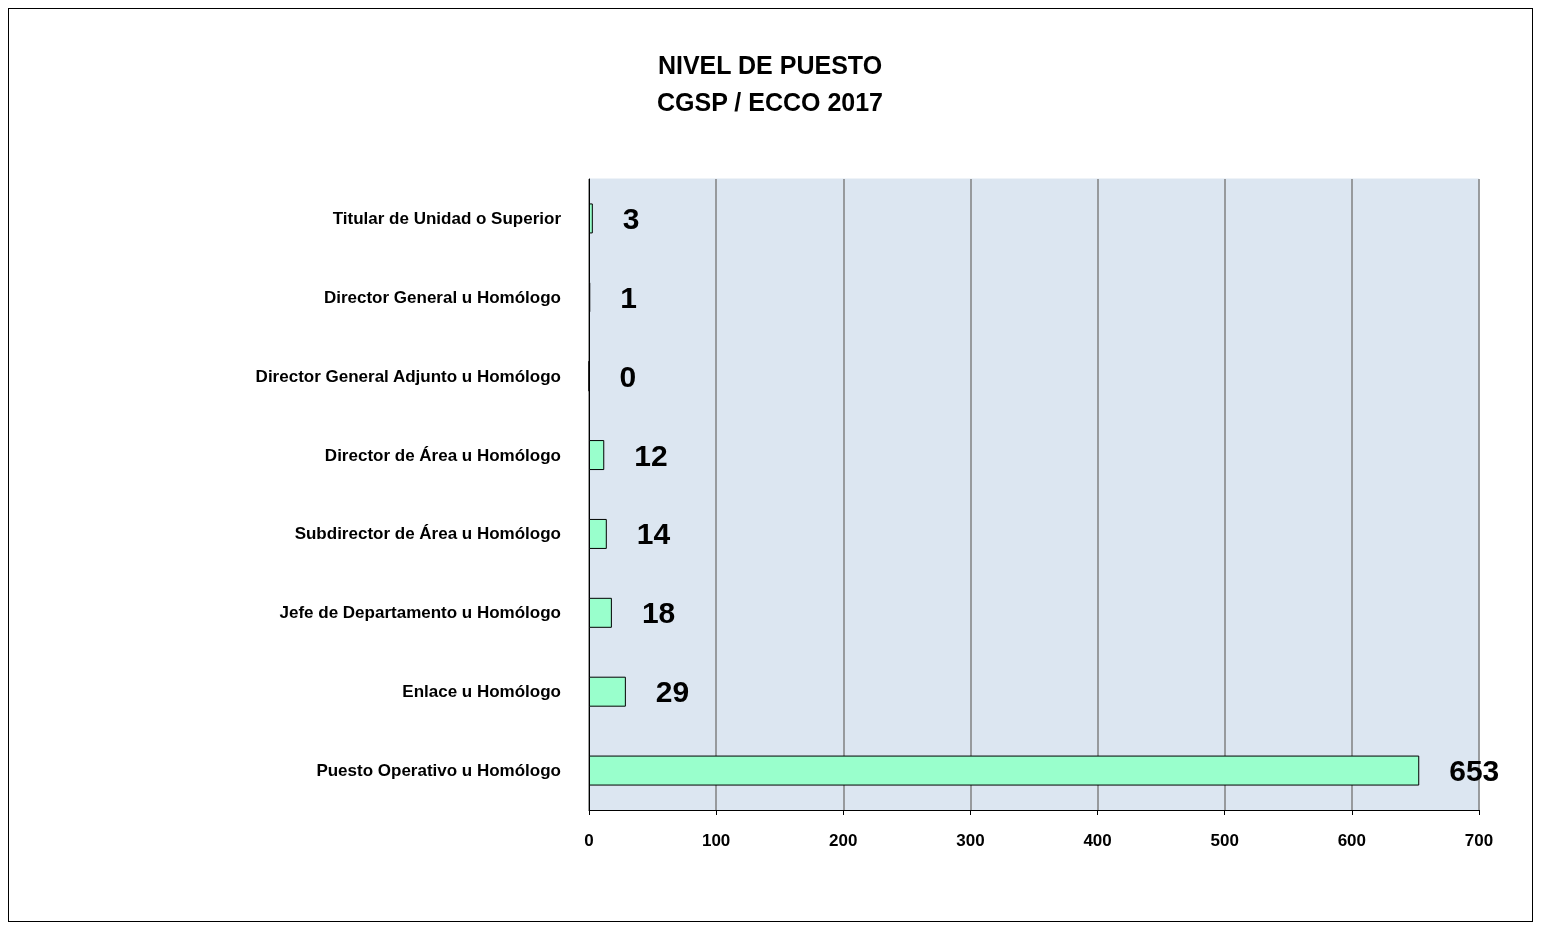 The image size is (1543, 932). I want to click on data-label: 14, so click(653, 534).